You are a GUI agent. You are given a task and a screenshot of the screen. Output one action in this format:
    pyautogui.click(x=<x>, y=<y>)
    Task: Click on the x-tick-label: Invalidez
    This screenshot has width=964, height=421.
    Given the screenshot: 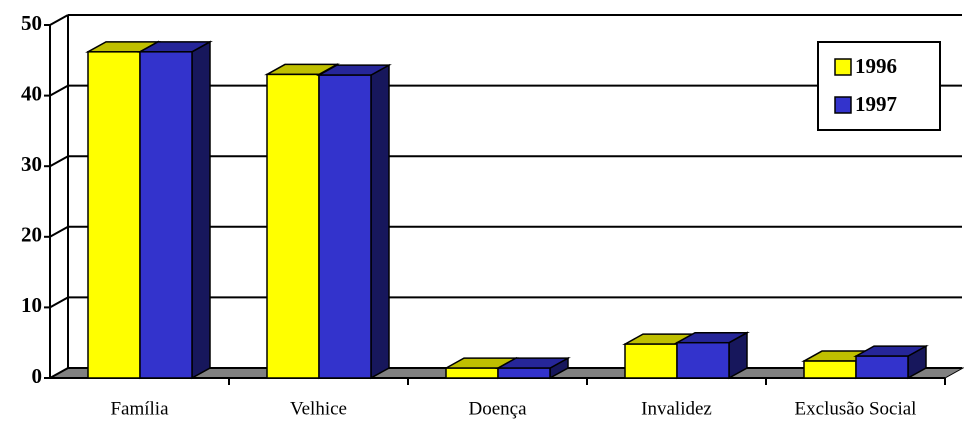 What is the action you would take?
    pyautogui.click(x=676, y=408)
    